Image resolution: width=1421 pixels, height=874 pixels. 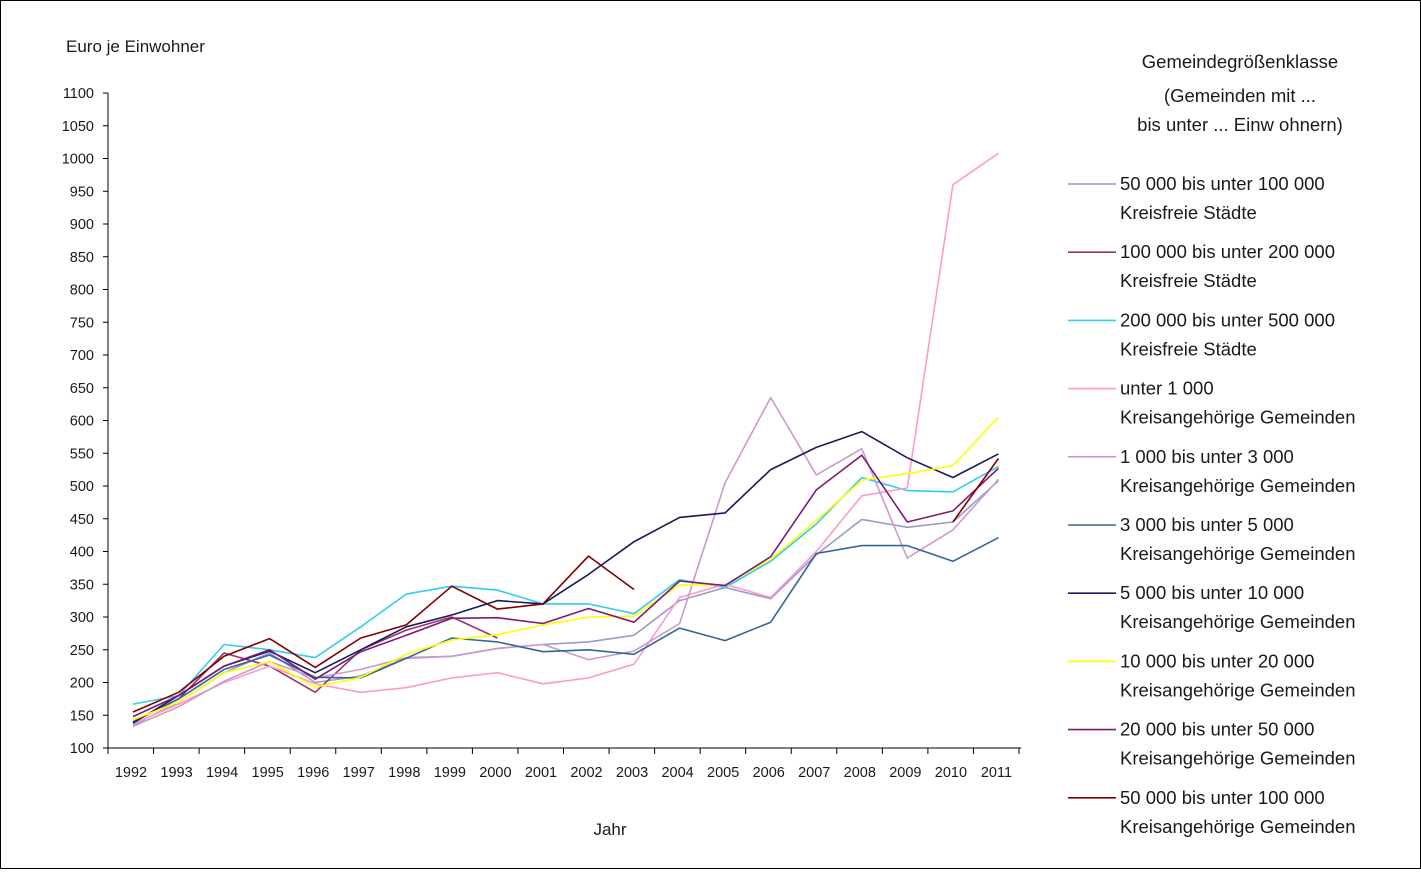 What do you see at coordinates (82, 553) in the screenshot?
I see `y-tick-label: 400` at bounding box center [82, 553].